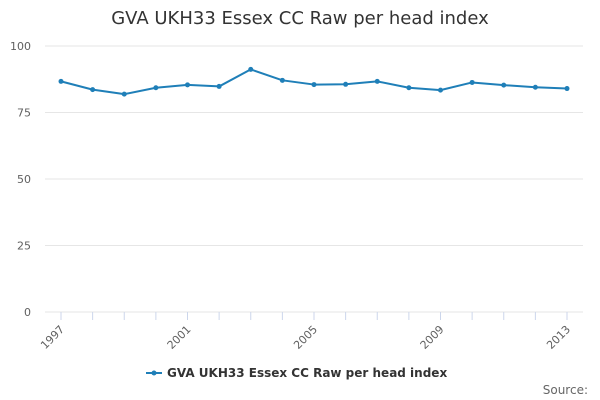  Describe the element at coordinates (179, 337) in the screenshot. I see `x-tick-label: 2001` at that location.